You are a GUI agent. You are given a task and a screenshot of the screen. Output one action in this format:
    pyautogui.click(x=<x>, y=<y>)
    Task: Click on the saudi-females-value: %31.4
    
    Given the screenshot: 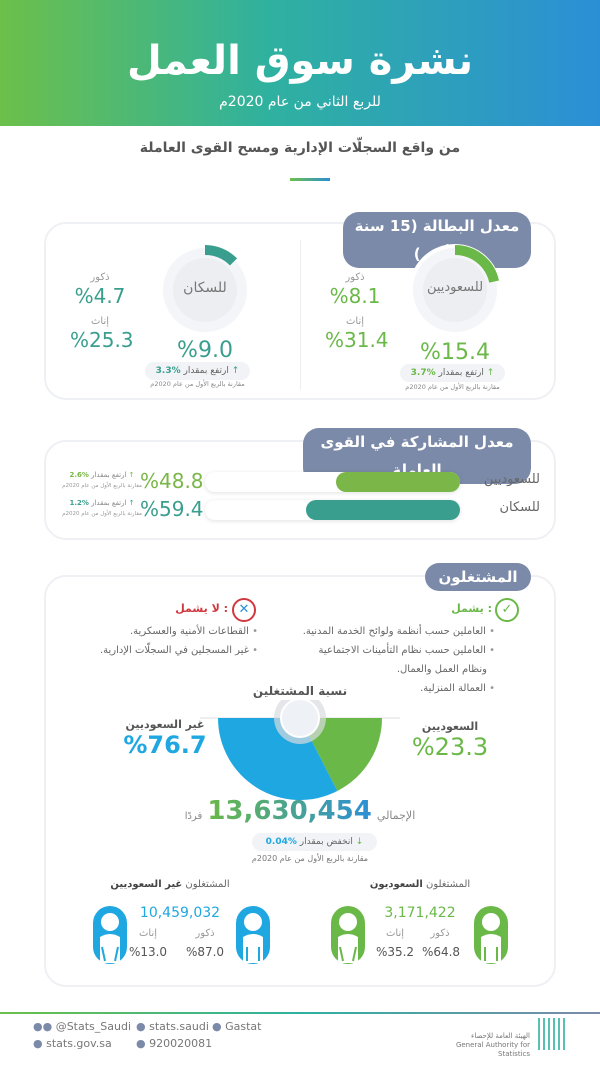 What is the action you would take?
    pyautogui.click(x=357, y=340)
    